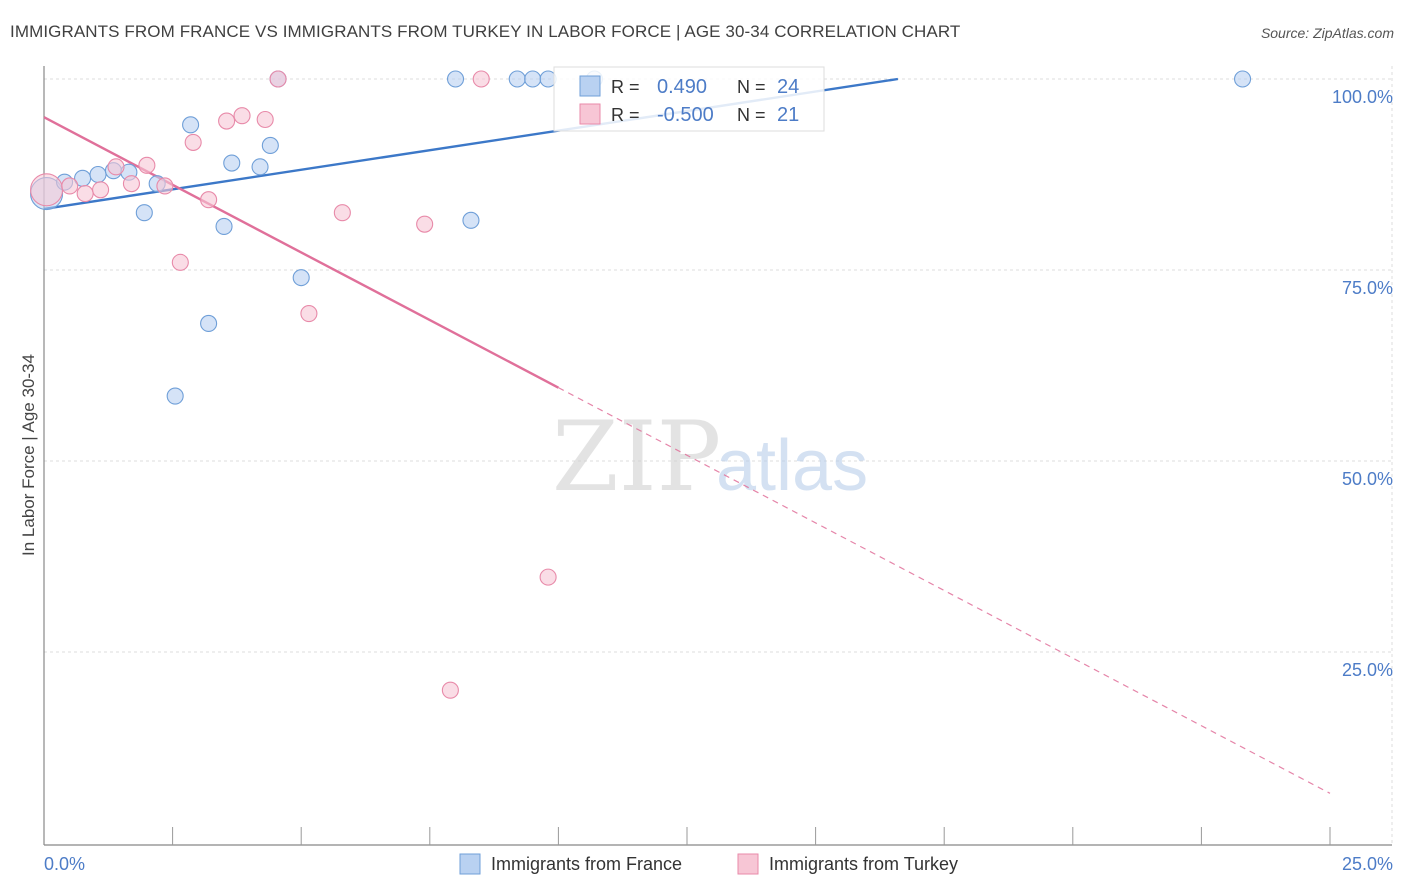 The width and height of the screenshot is (1406, 892). What do you see at coordinates (1367, 479) in the screenshot?
I see `y-tick-label: 50.0%` at bounding box center [1367, 479].